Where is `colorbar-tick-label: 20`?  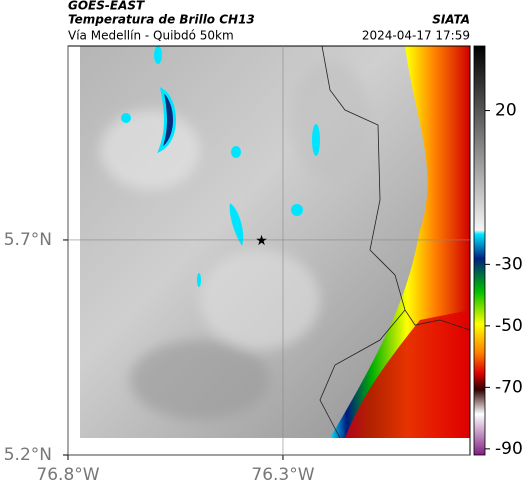
colorbar-tick-label: 20 is located at coordinates (506, 111).